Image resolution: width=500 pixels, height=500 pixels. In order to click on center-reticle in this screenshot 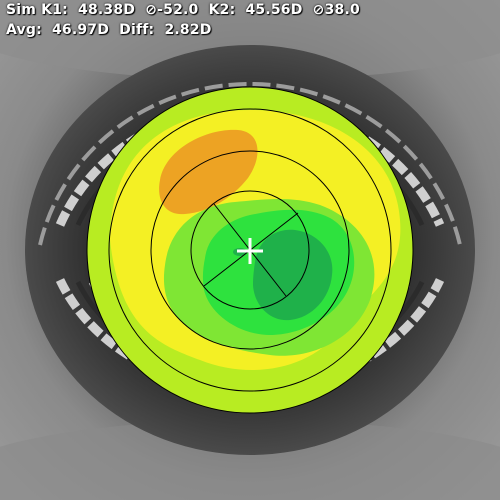, I will do `click(250, 251)`.